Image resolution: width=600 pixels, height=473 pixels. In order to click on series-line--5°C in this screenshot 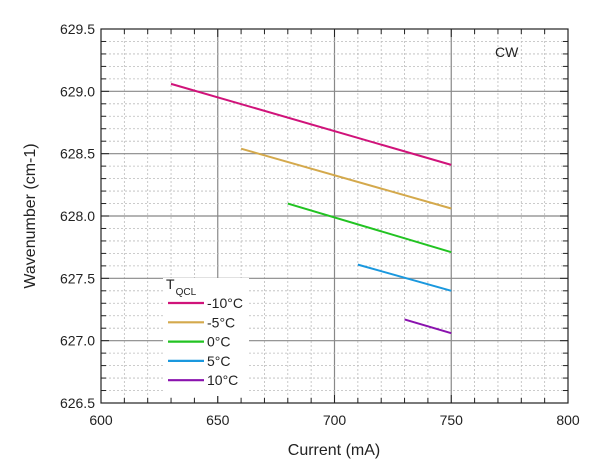, I will do `click(346, 178)`.